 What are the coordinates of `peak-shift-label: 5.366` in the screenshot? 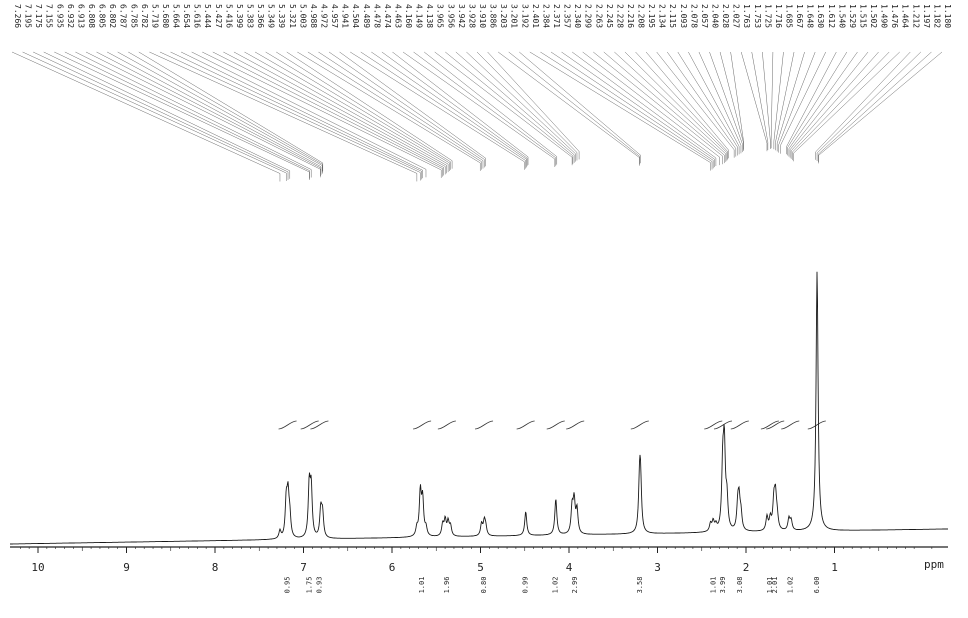 It's located at (260, 16).